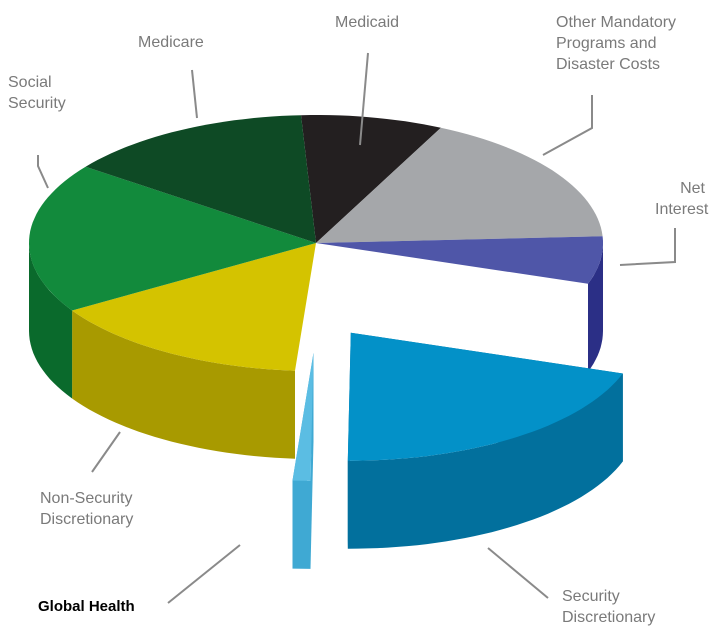  I want to click on slice-label: Medicare, so click(171, 42).